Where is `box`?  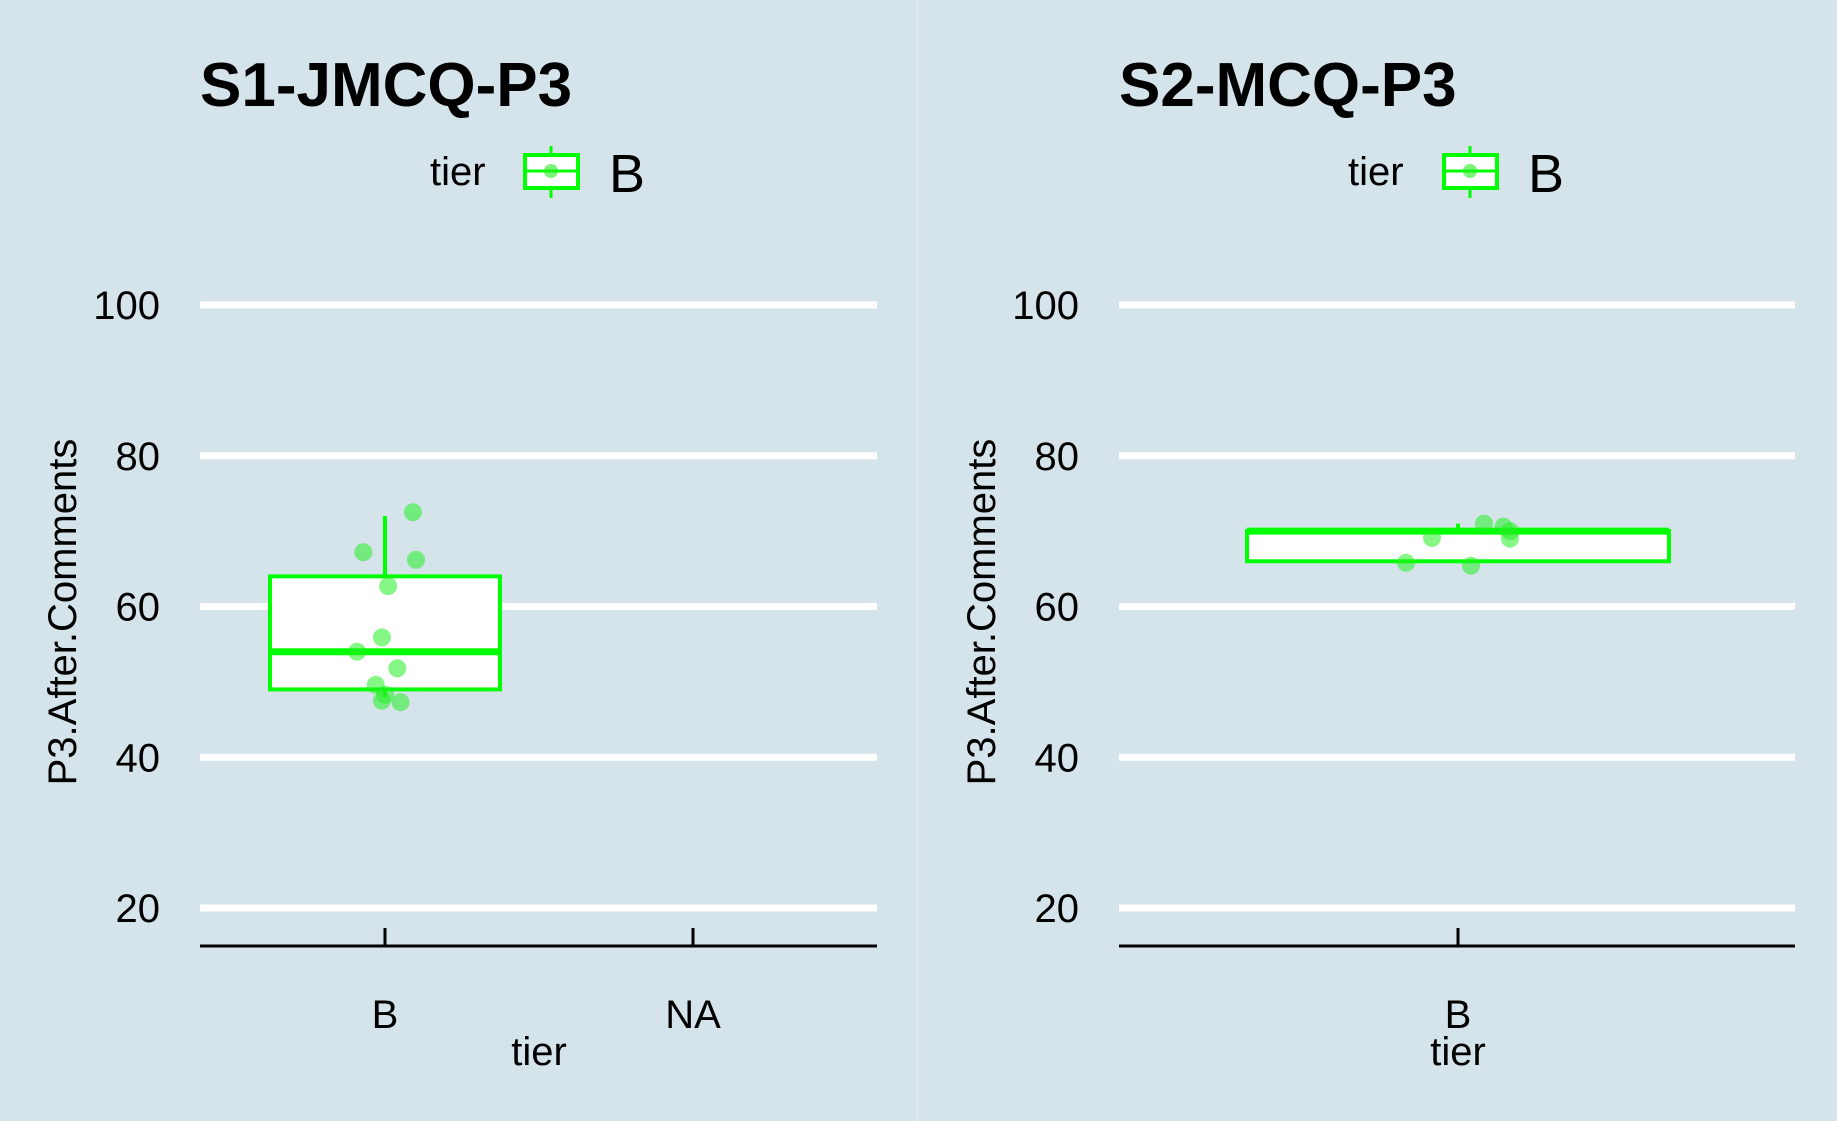
box is located at coordinates (1458, 546).